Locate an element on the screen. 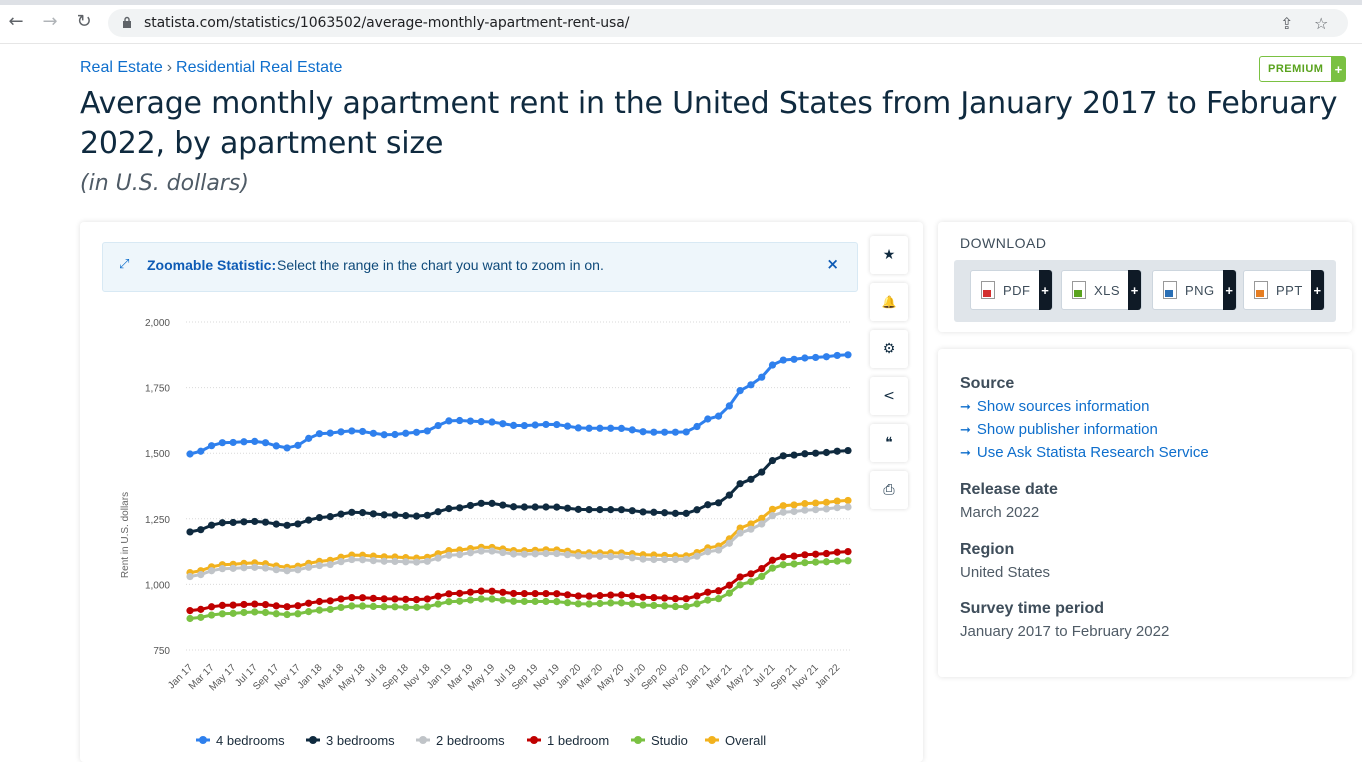 The height and width of the screenshot is (762, 1362). share-page-icon: ⇪ is located at coordinates (1287, 23).